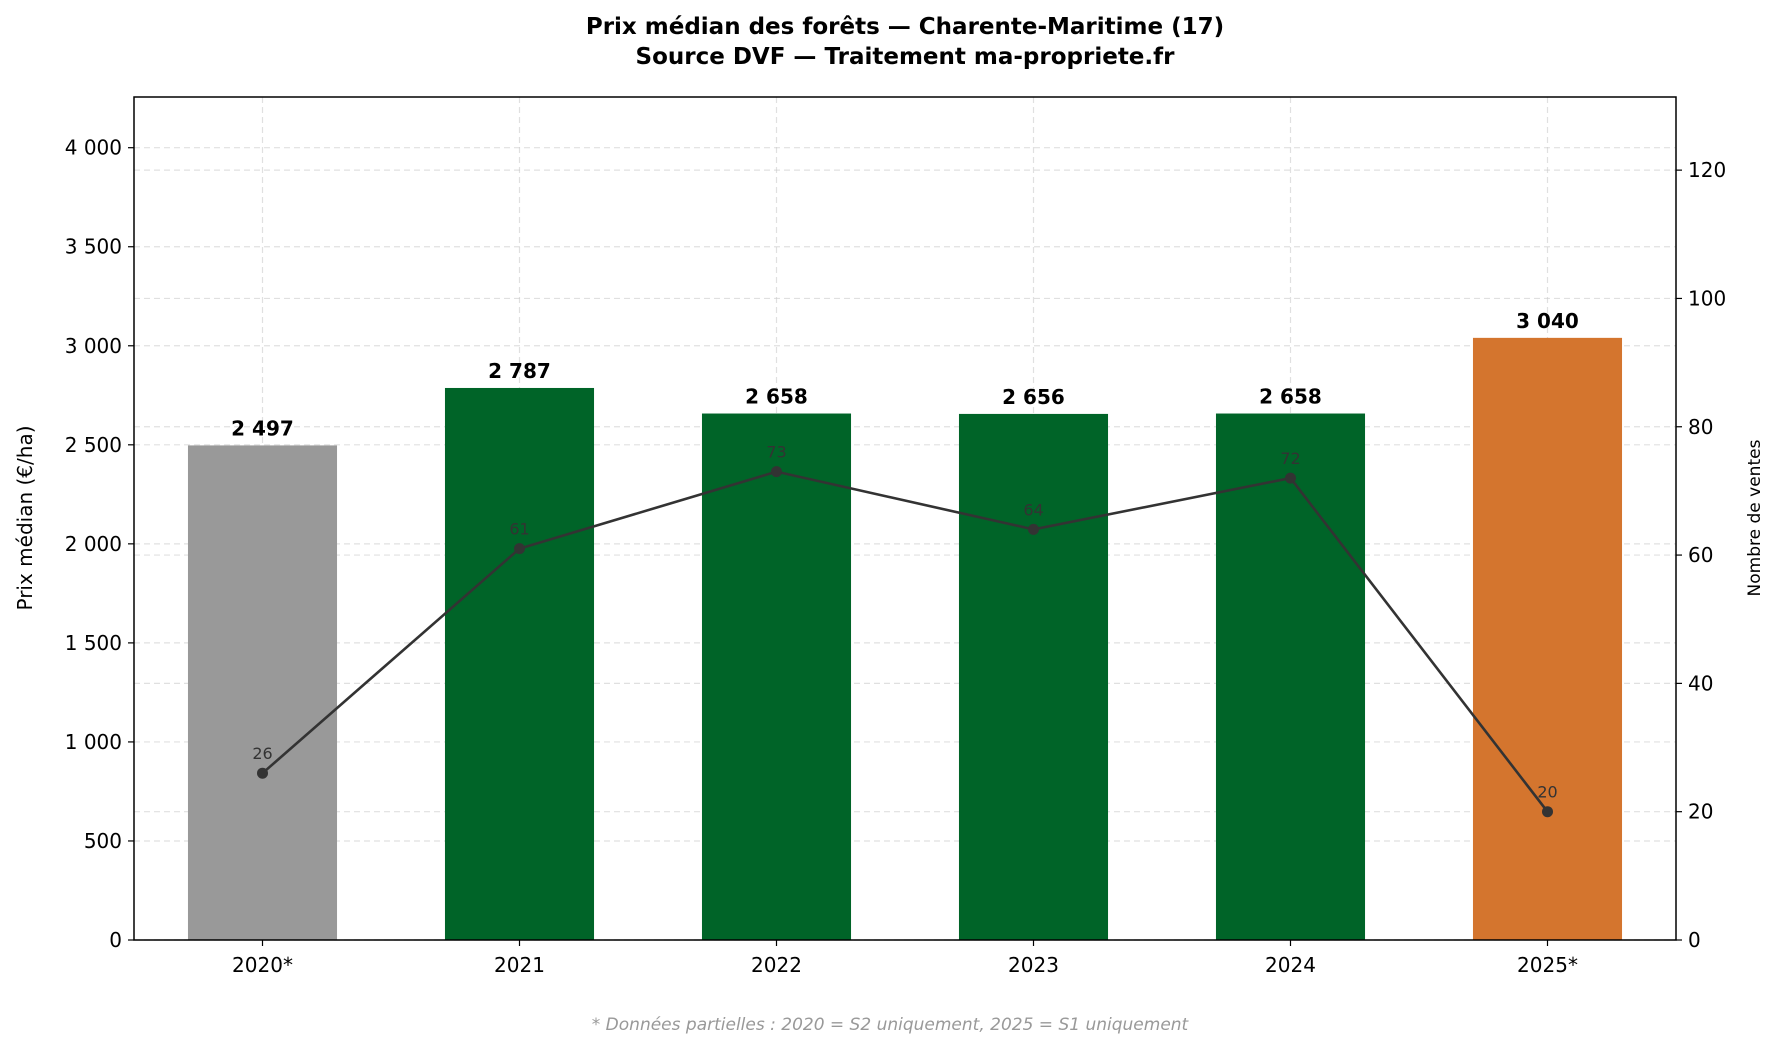  What do you see at coordinates (519, 965) in the screenshot?
I see `x-tick-label: 2021` at bounding box center [519, 965].